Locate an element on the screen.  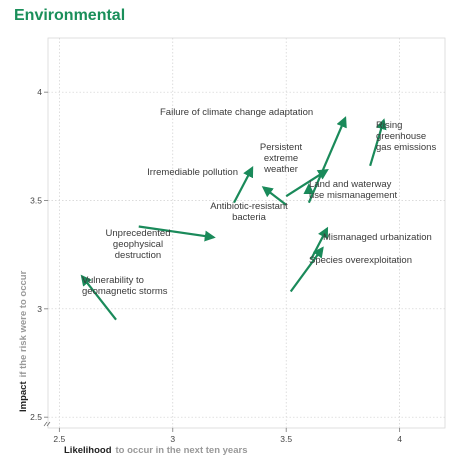
x-tick-label: 3 is located at coordinates (172, 439).